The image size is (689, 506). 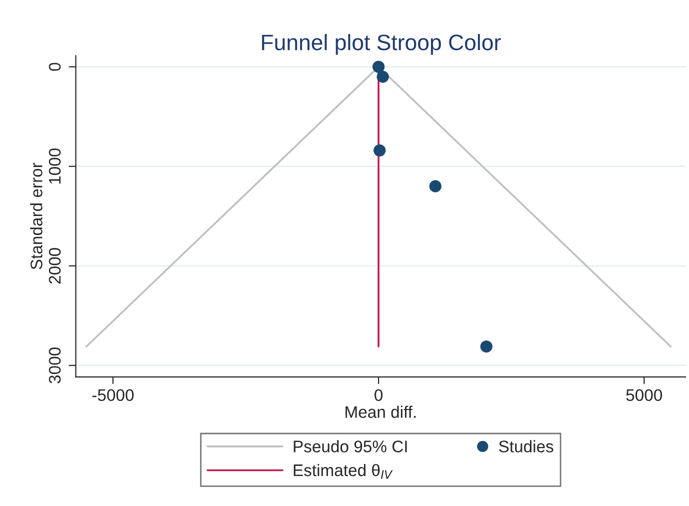 I want to click on y-tick-label: 2000, so click(x=54, y=266).